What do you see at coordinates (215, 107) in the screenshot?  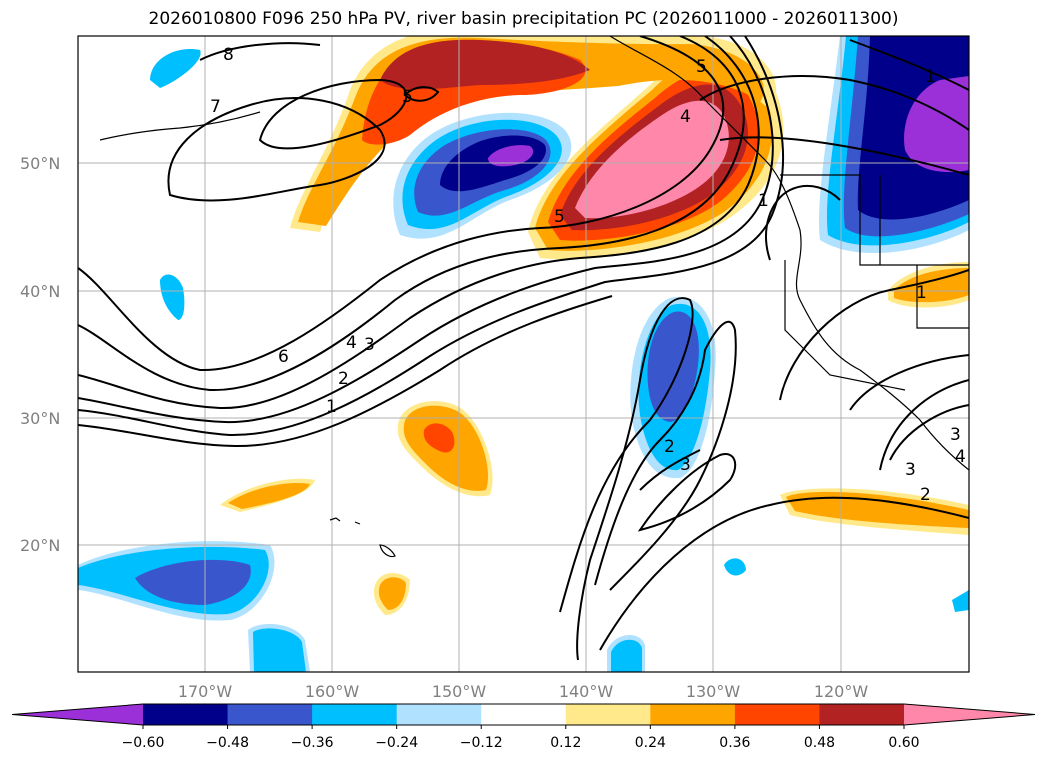 I see `contour-label: 7` at bounding box center [215, 107].